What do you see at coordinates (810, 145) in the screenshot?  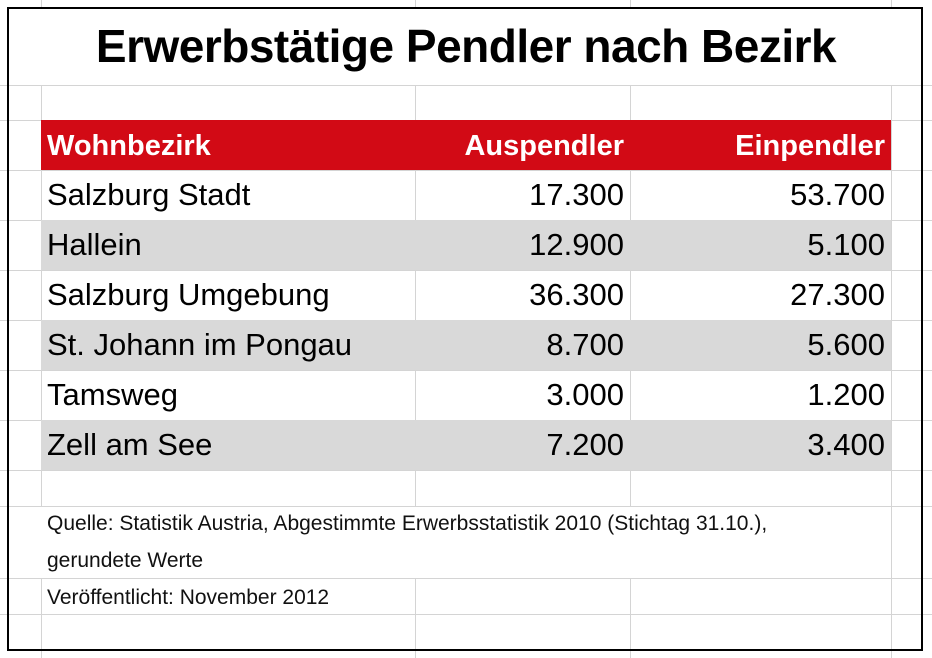 I see `header-einpendler: Einpendler` at bounding box center [810, 145].